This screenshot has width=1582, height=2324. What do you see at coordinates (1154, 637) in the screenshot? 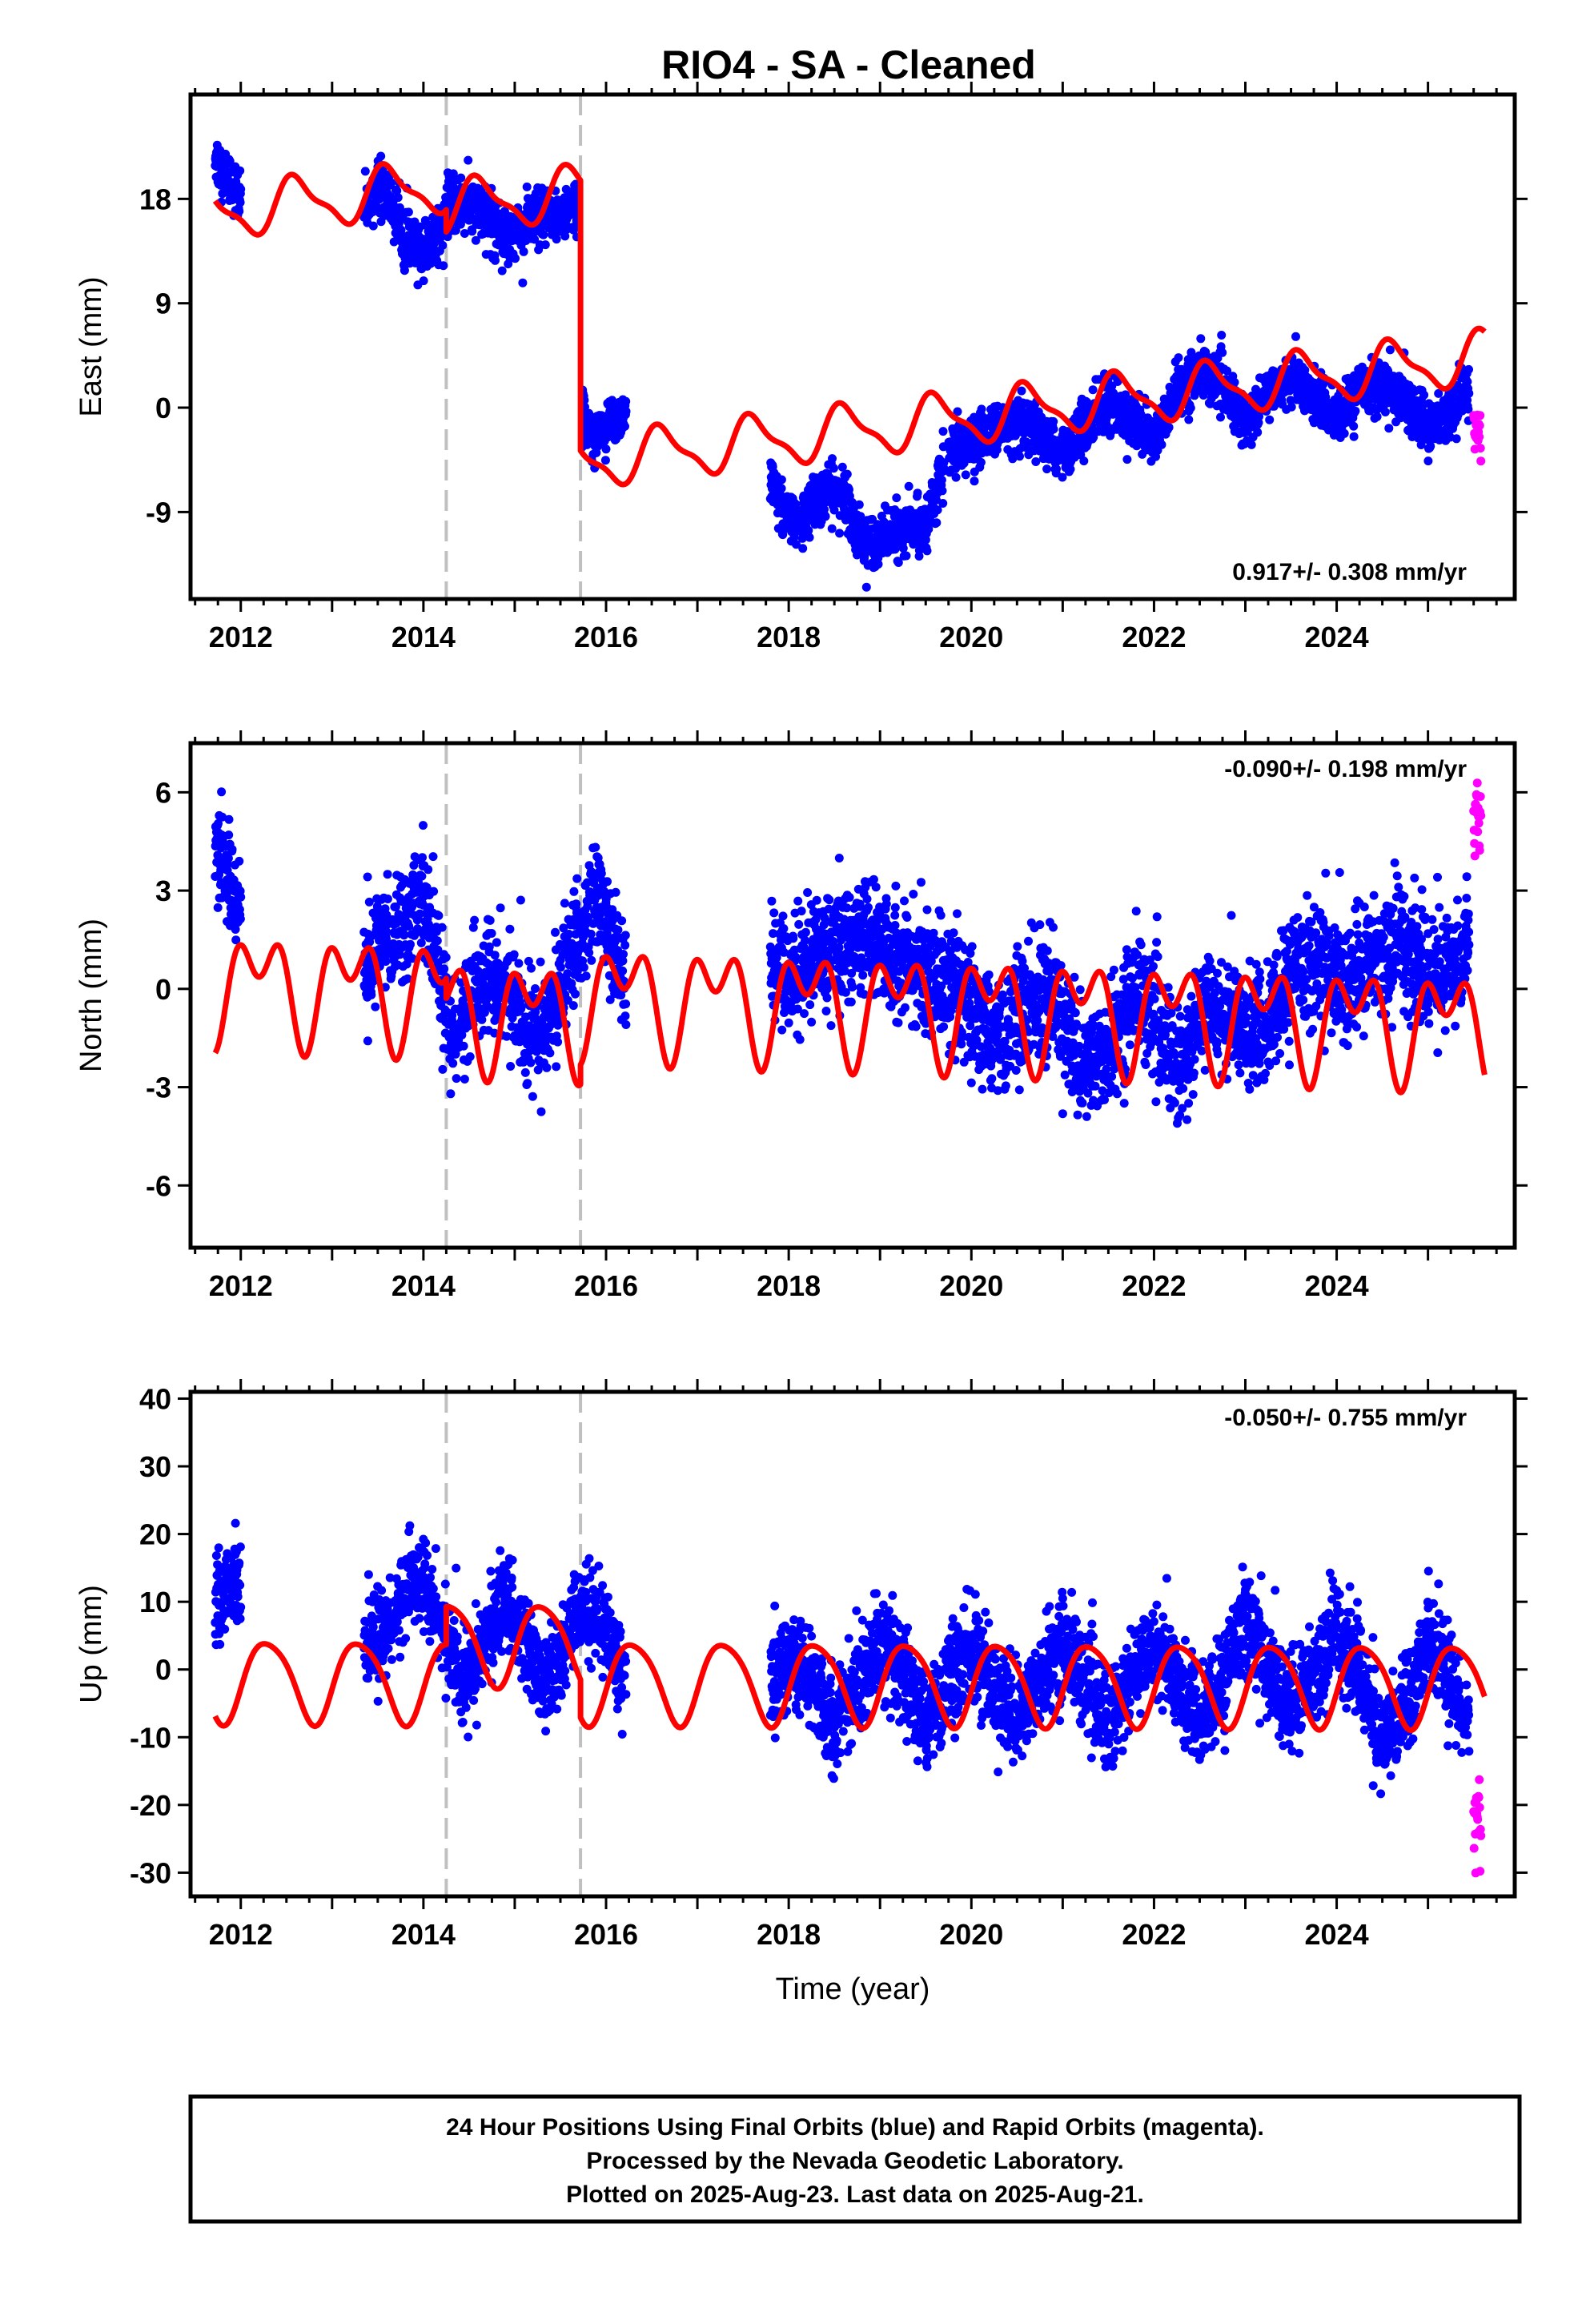
I see `x-tick-label: 2022` at bounding box center [1154, 637].